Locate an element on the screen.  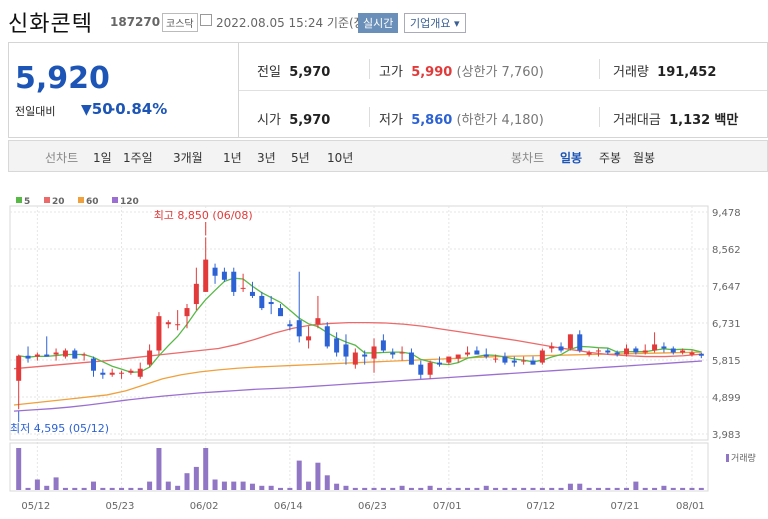
lower-limit-label: (하한가 is located at coordinates (477, 120).